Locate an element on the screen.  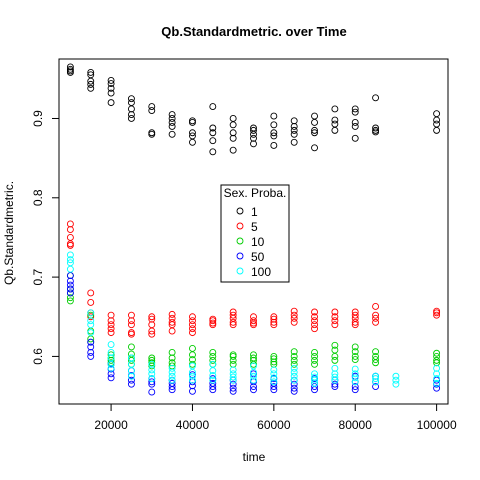
x-tick-label: 40000 is located at coordinates (193, 425).